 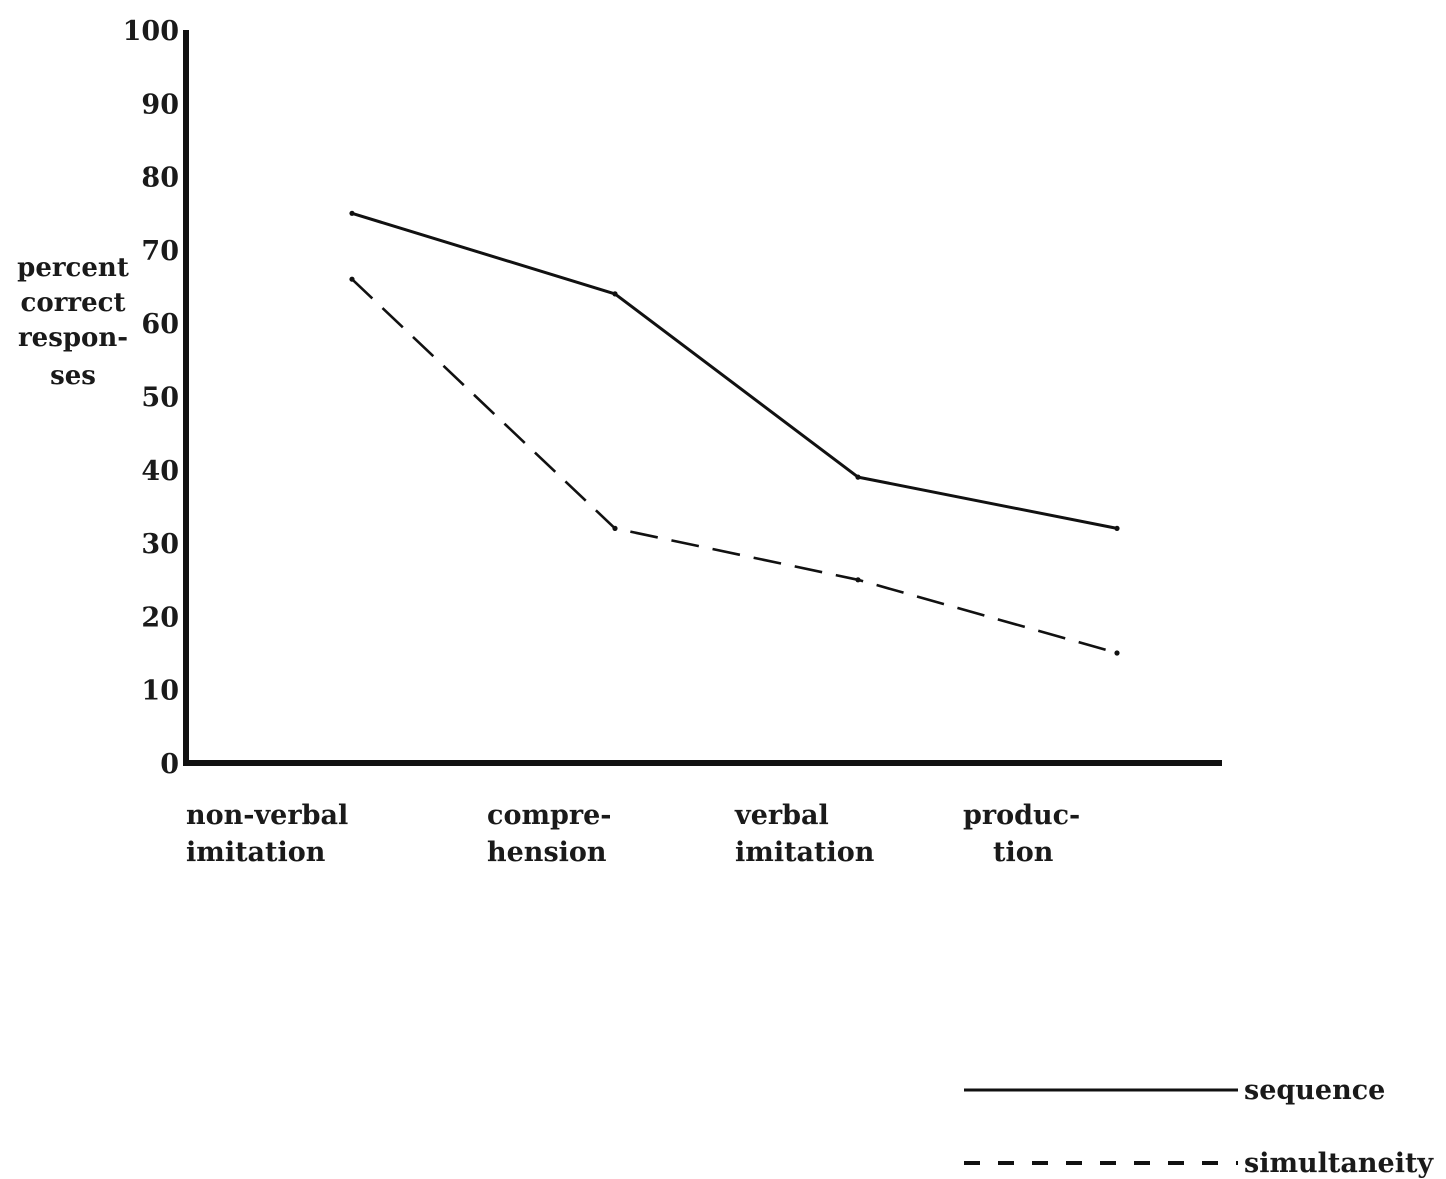 What do you see at coordinates (73, 268) in the screenshot?
I see `y-axis-label-line: percent` at bounding box center [73, 268].